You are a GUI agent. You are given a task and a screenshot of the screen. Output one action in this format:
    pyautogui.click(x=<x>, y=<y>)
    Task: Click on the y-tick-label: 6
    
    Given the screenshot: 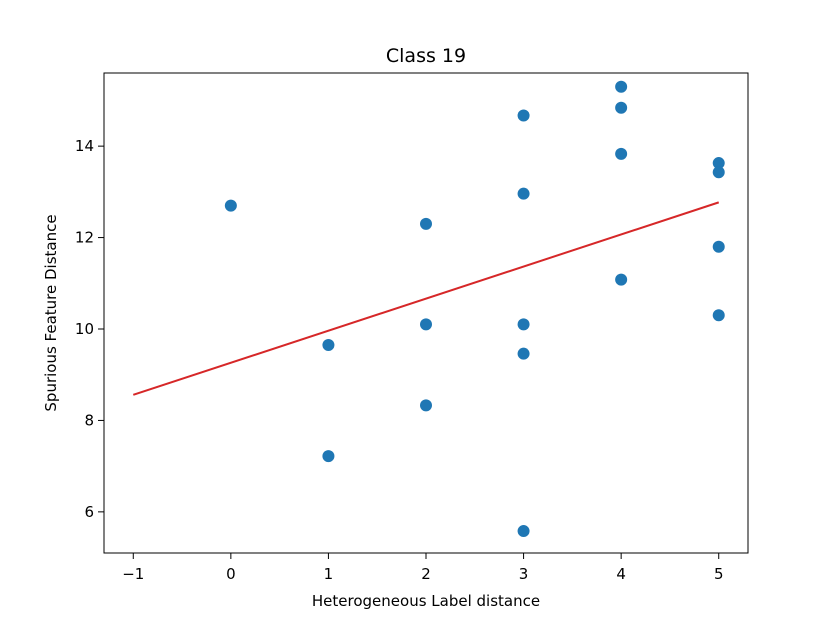 What is the action you would take?
    pyautogui.click(x=89, y=512)
    